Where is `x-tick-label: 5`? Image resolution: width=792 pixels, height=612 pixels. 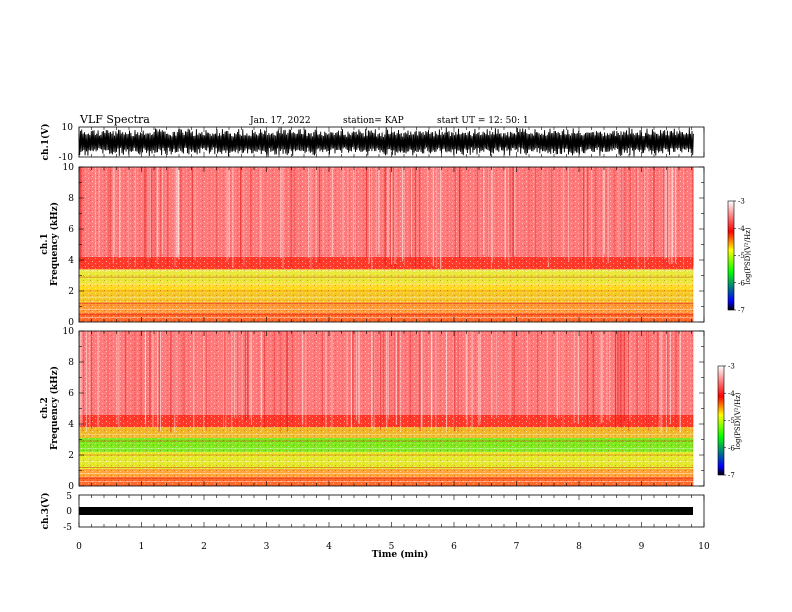 x-tick-label: 5 is located at coordinates (392, 547).